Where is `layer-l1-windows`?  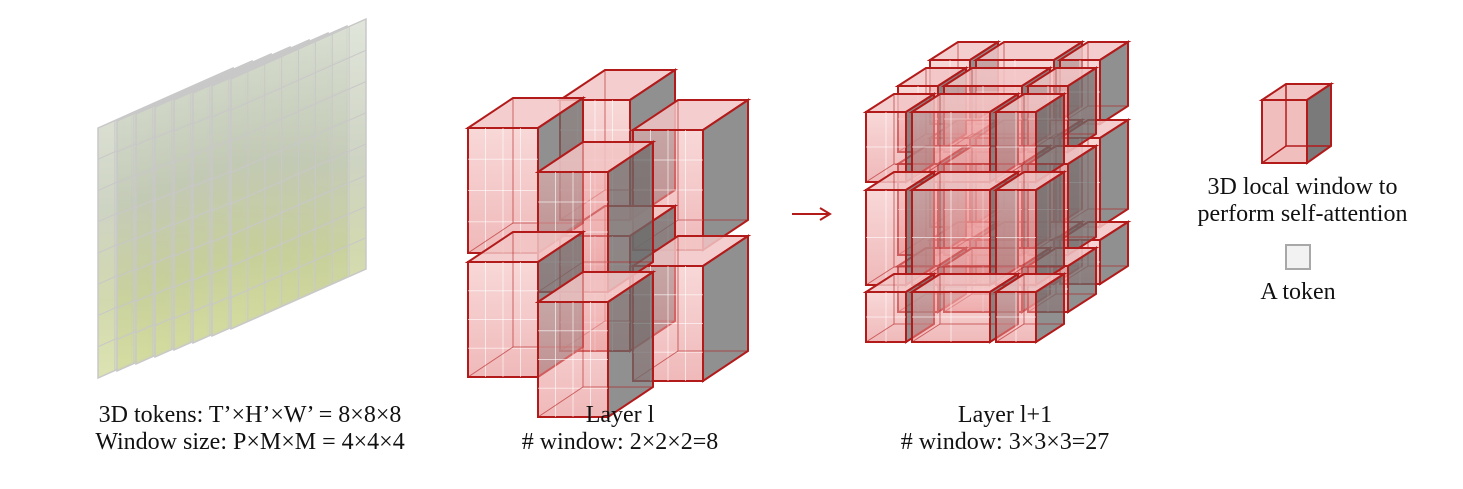 layer-l1-windows is located at coordinates (997, 192).